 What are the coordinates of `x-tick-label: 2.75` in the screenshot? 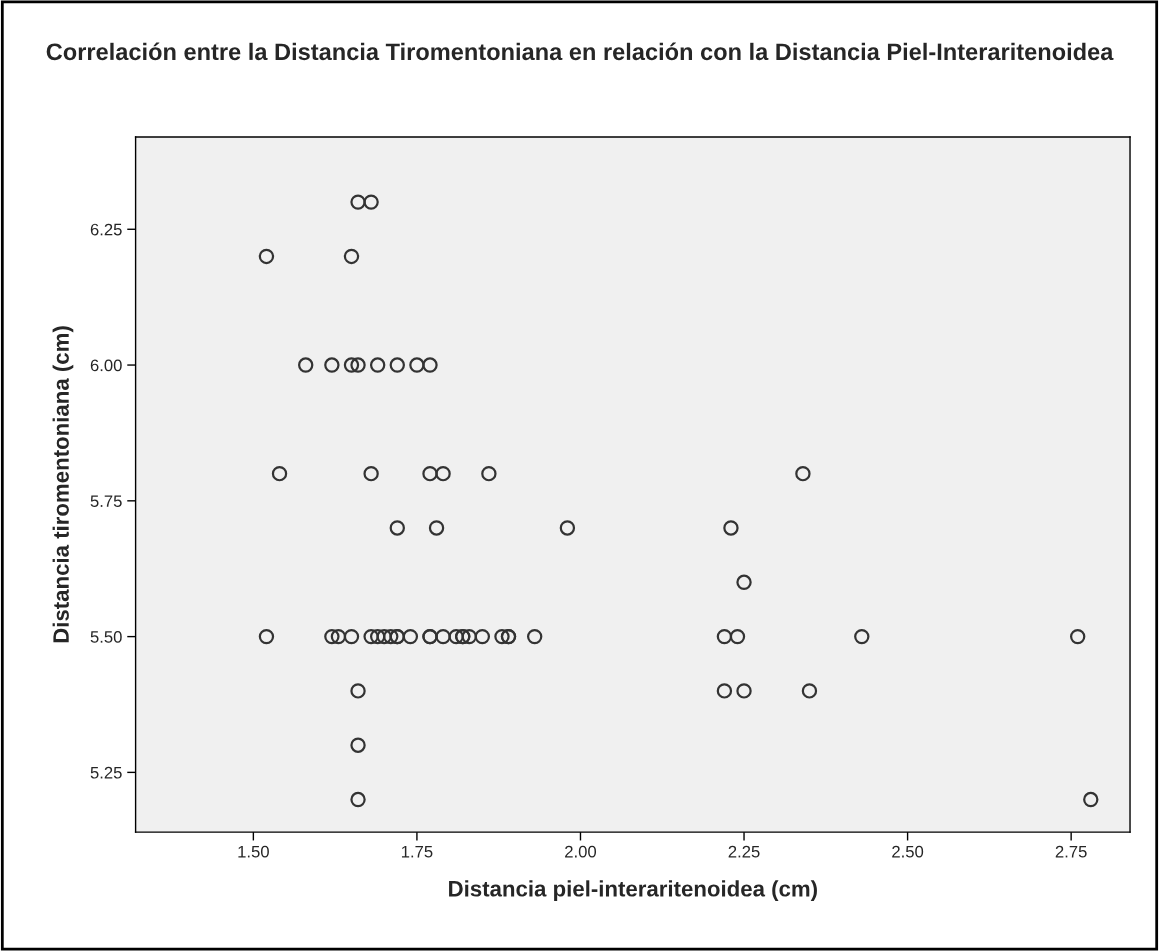 It's located at (1071, 851).